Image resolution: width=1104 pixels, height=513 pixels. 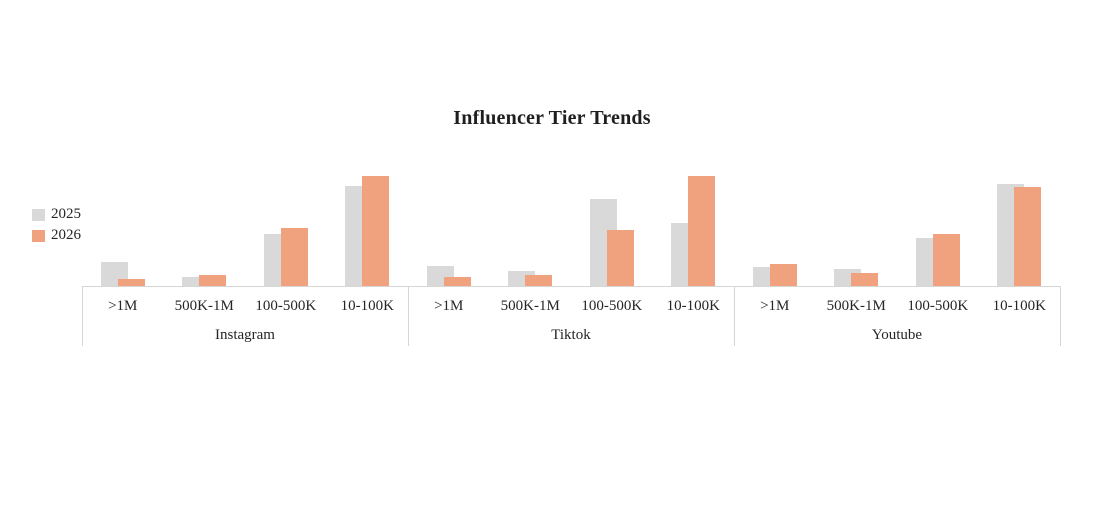 What do you see at coordinates (213, 280) in the screenshot?
I see `bar-2026-instagram-tier1` at bounding box center [213, 280].